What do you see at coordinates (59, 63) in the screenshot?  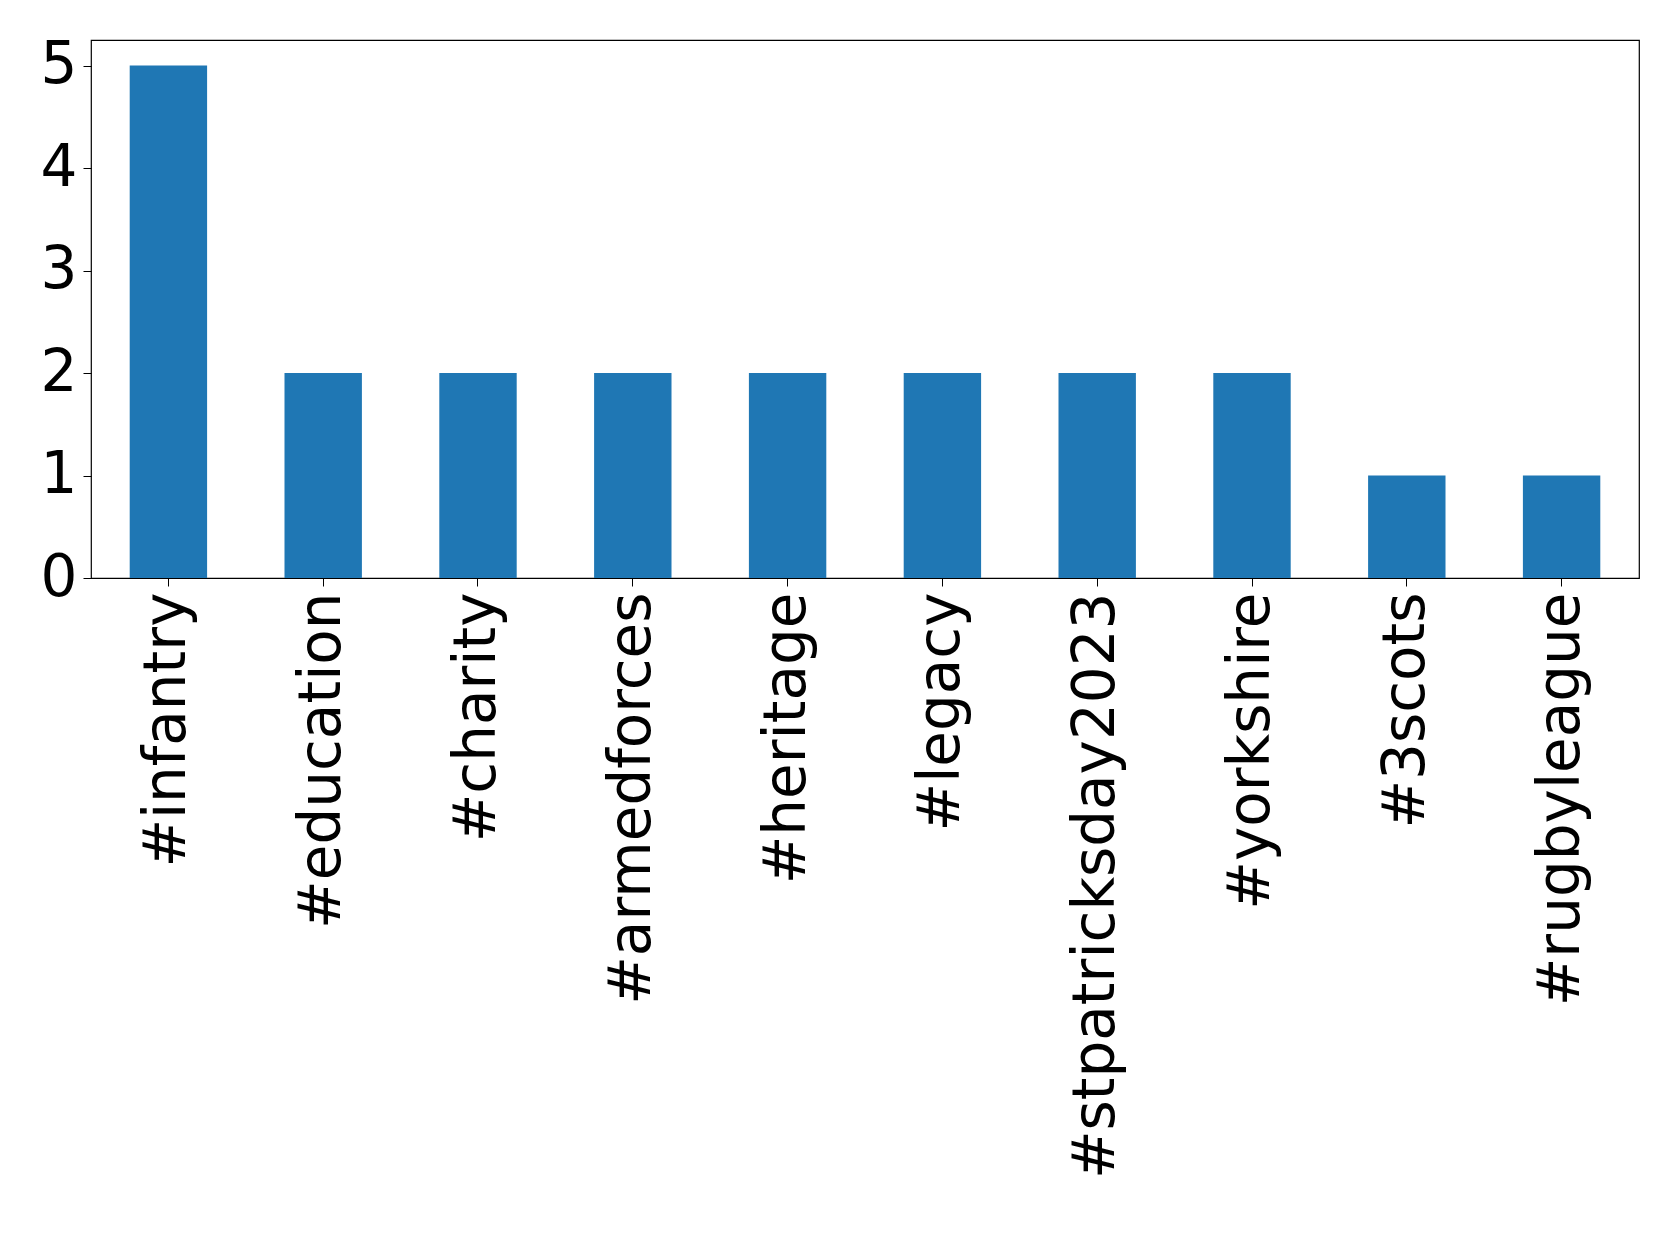 I see `y-tick-label: 5` at bounding box center [59, 63].